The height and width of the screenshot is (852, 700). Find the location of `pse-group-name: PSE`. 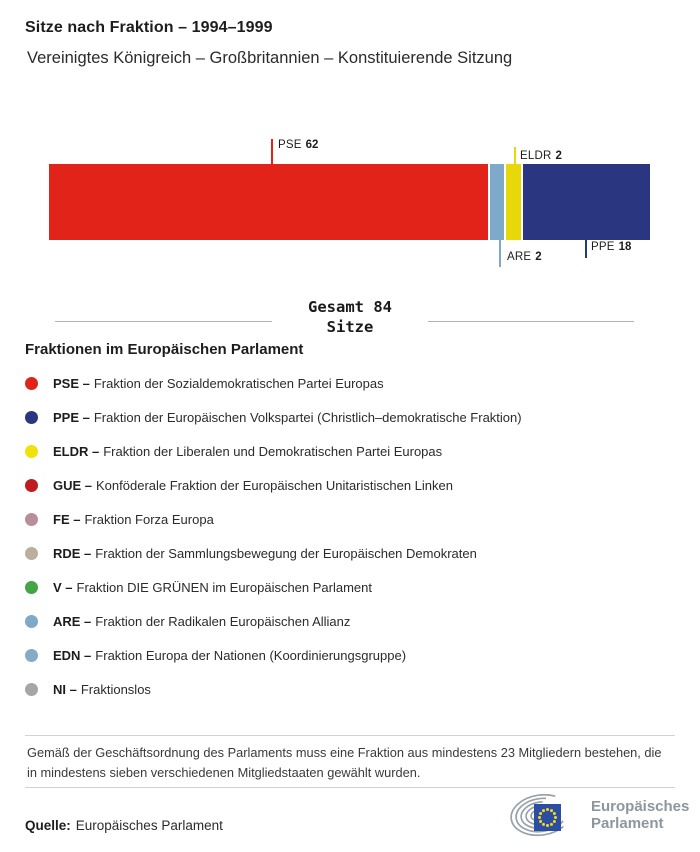

pse-group-name: PSE is located at coordinates (290, 145).